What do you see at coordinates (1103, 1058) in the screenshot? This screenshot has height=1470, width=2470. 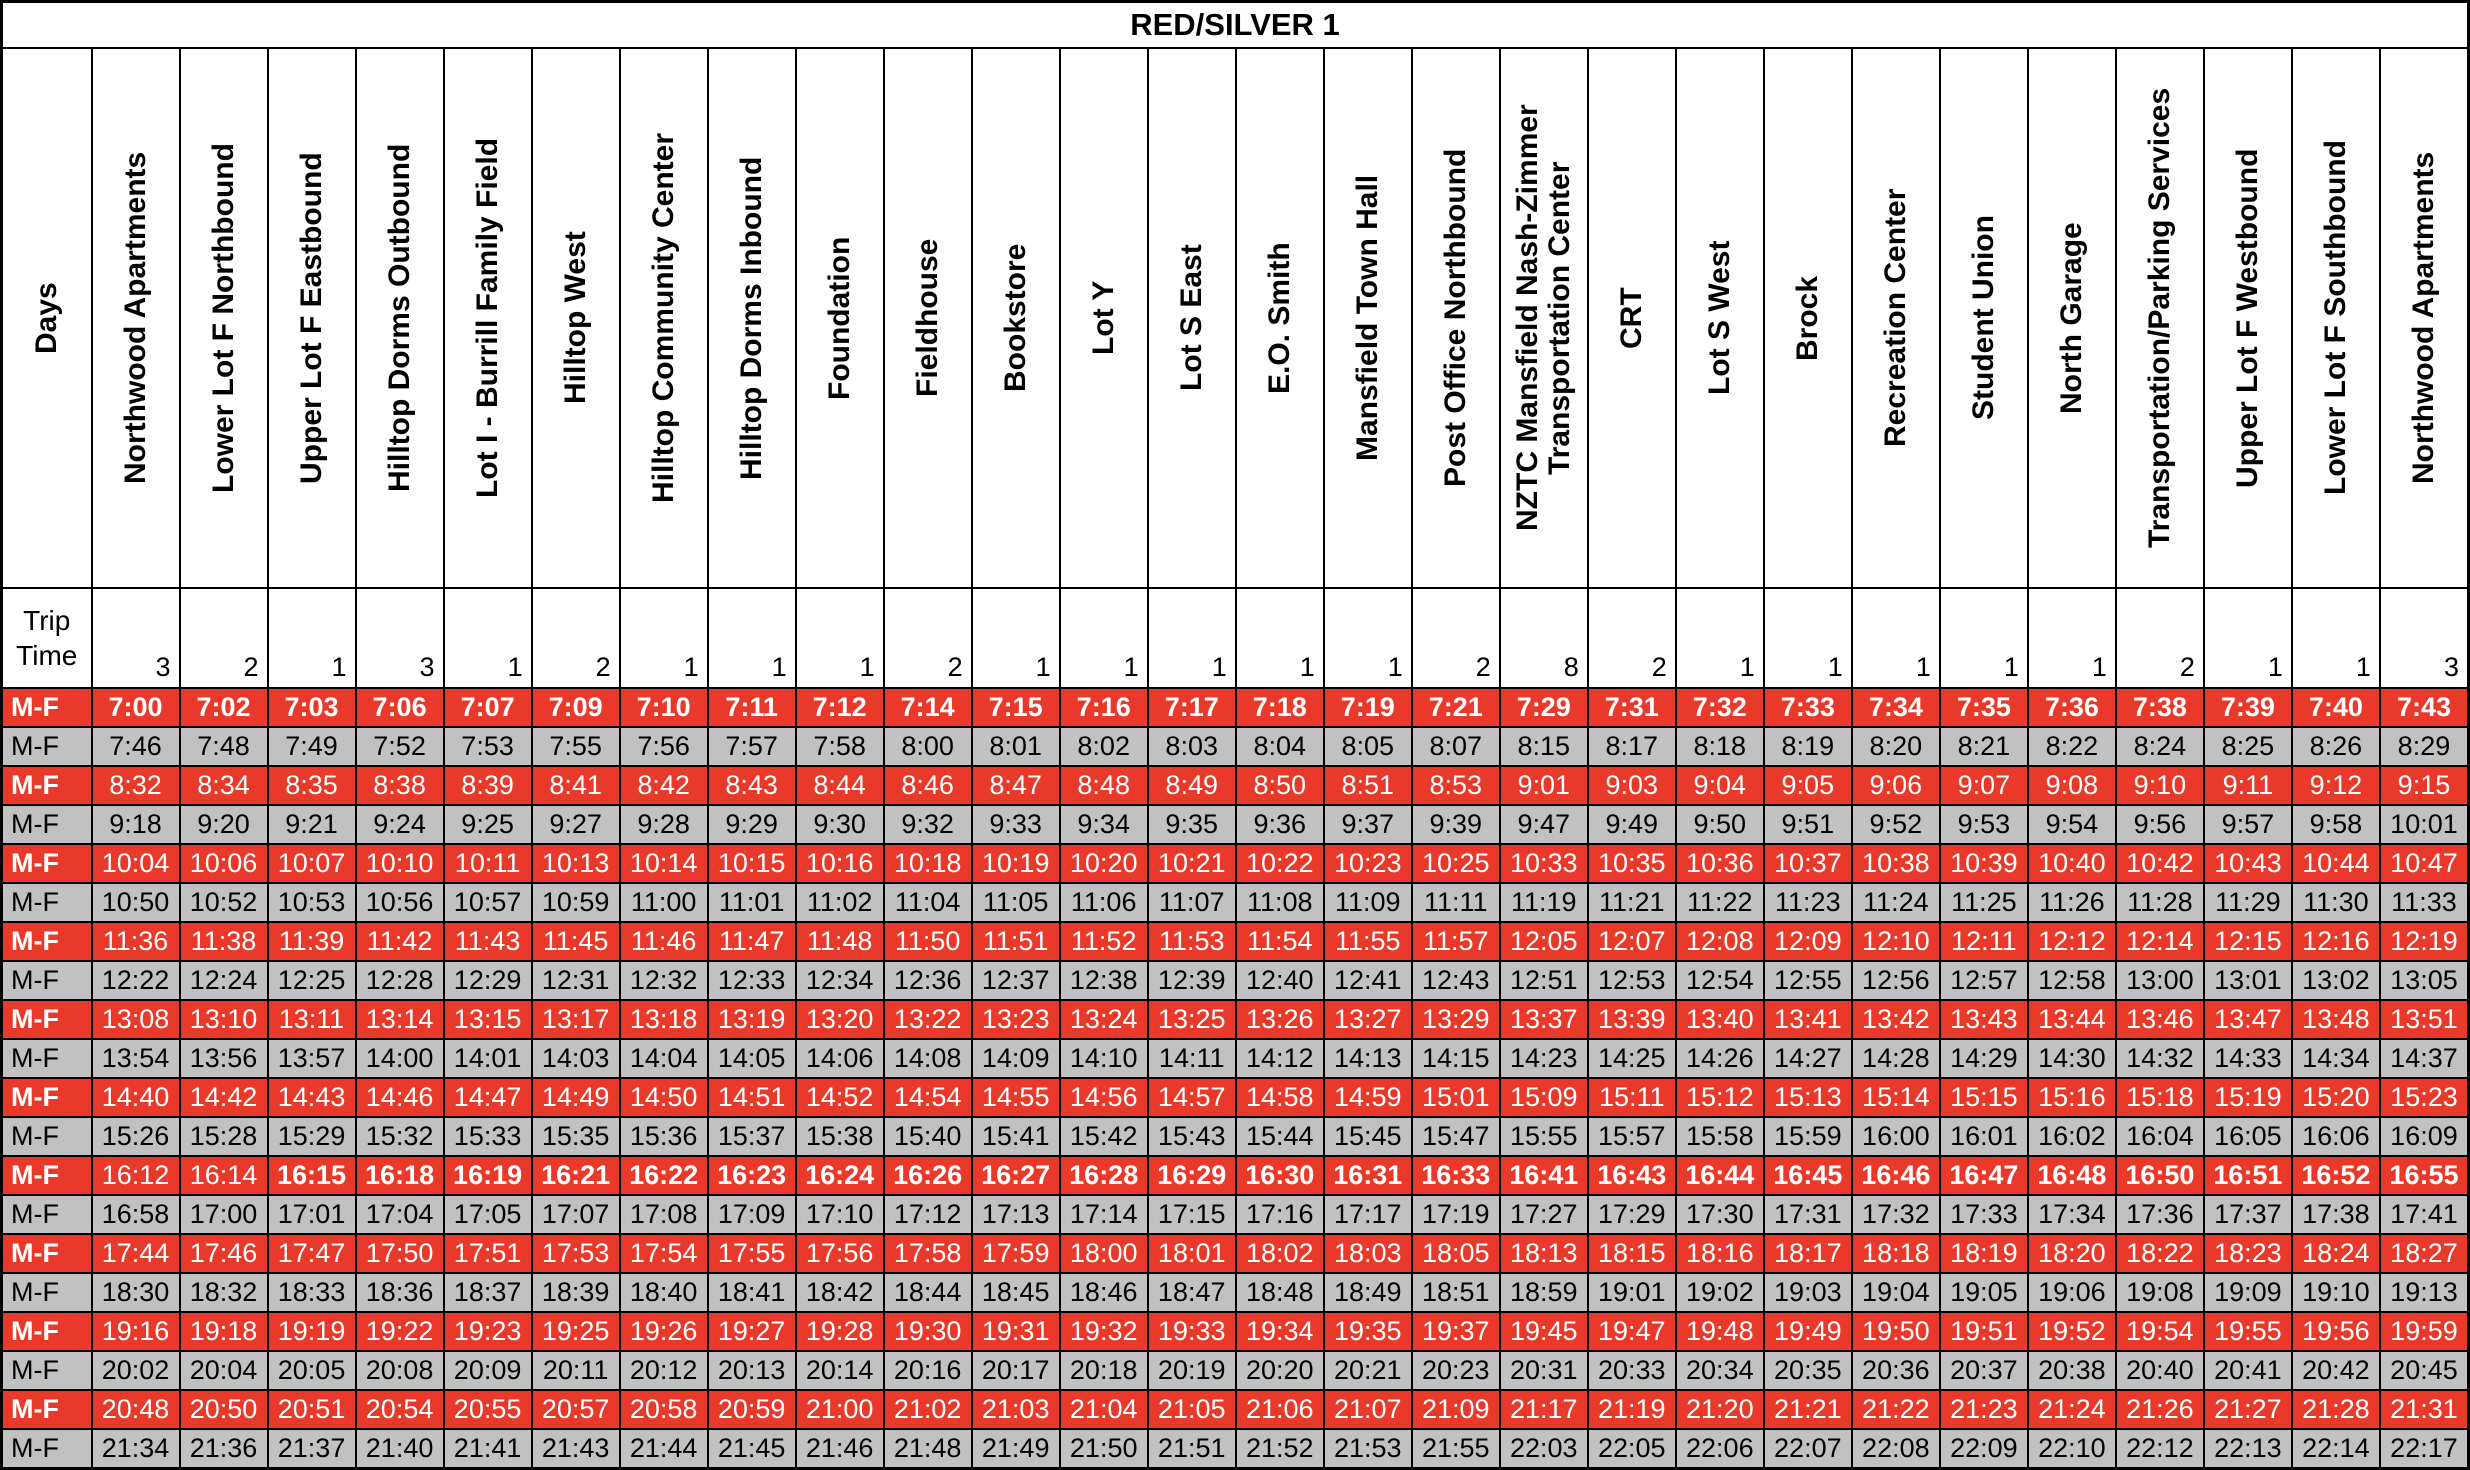 I see `time-cell: 14:10` at bounding box center [1103, 1058].